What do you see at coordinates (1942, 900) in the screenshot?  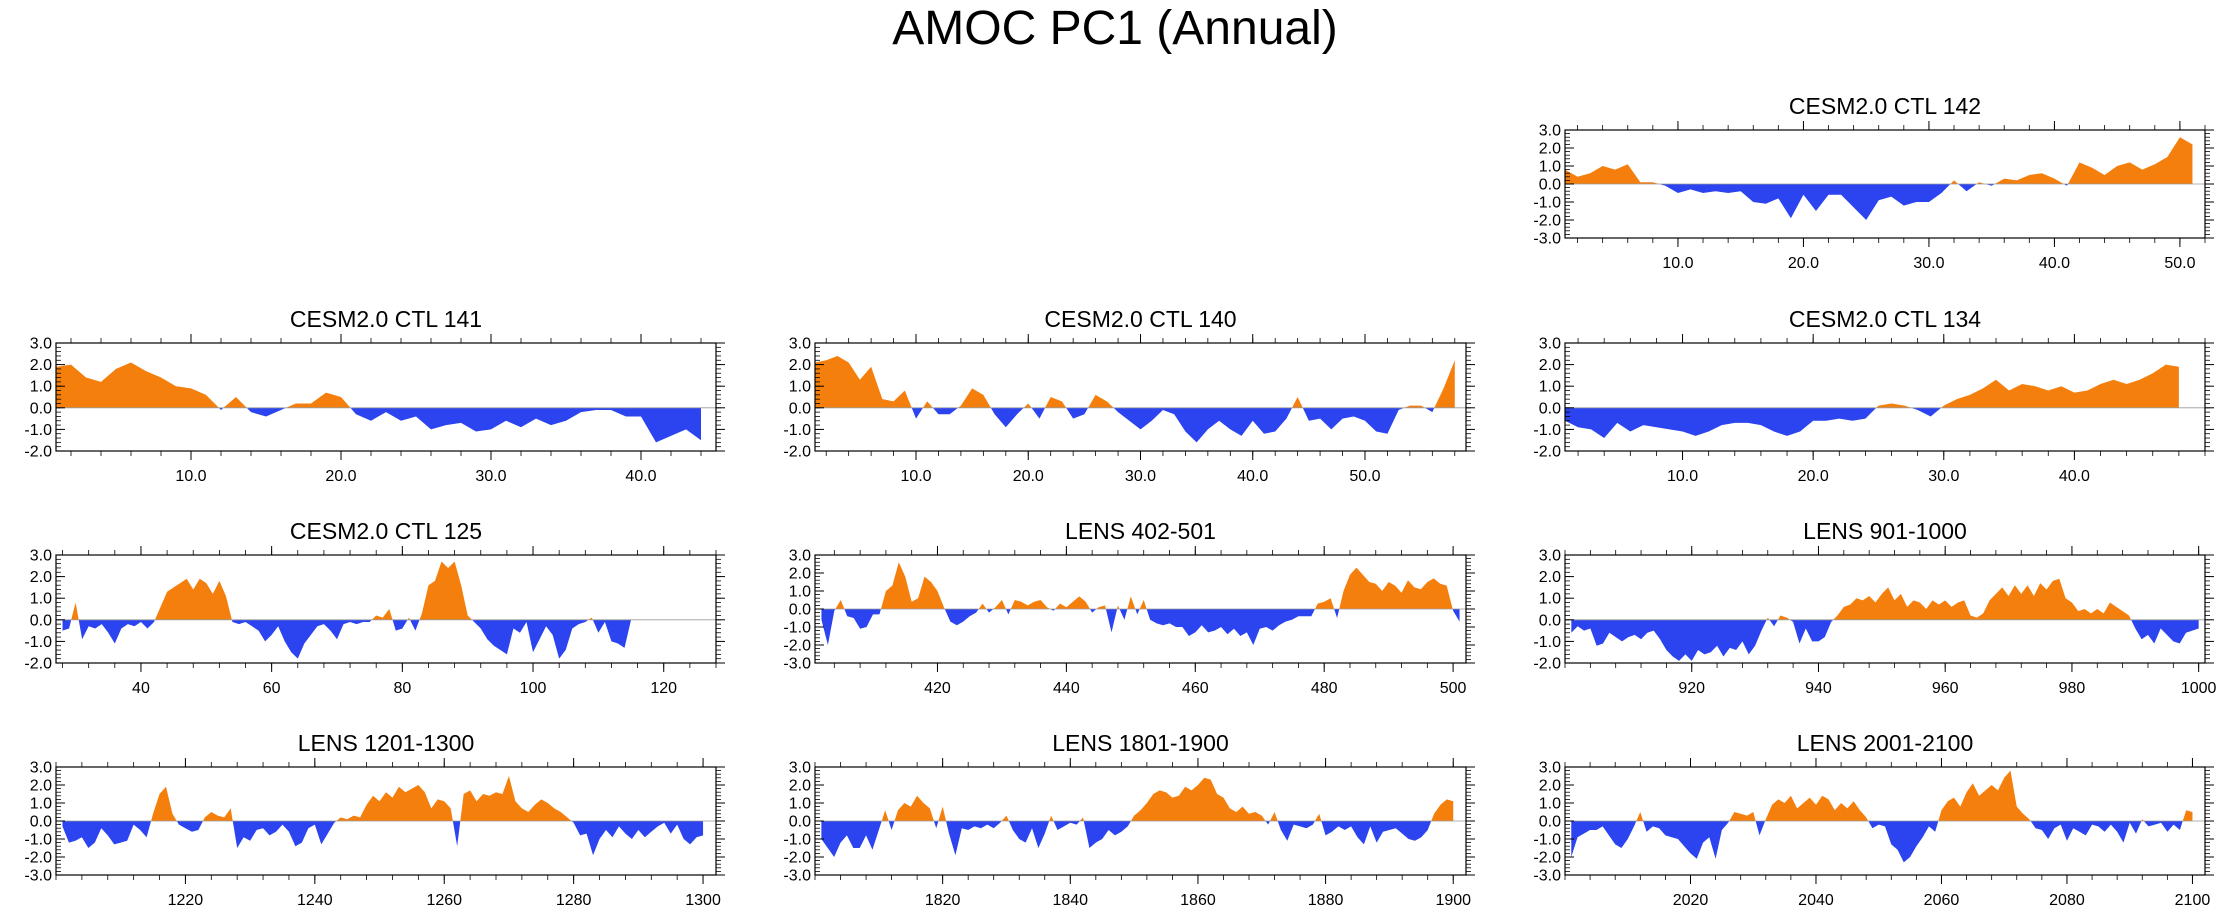 I see `x-tick-label: 2060` at bounding box center [1942, 900].